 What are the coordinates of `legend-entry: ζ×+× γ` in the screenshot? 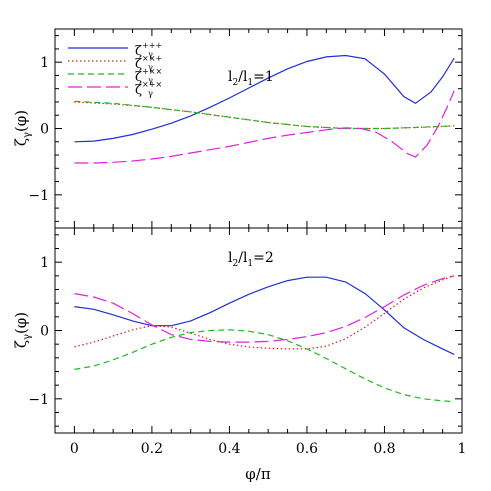 It's located at (148, 89).